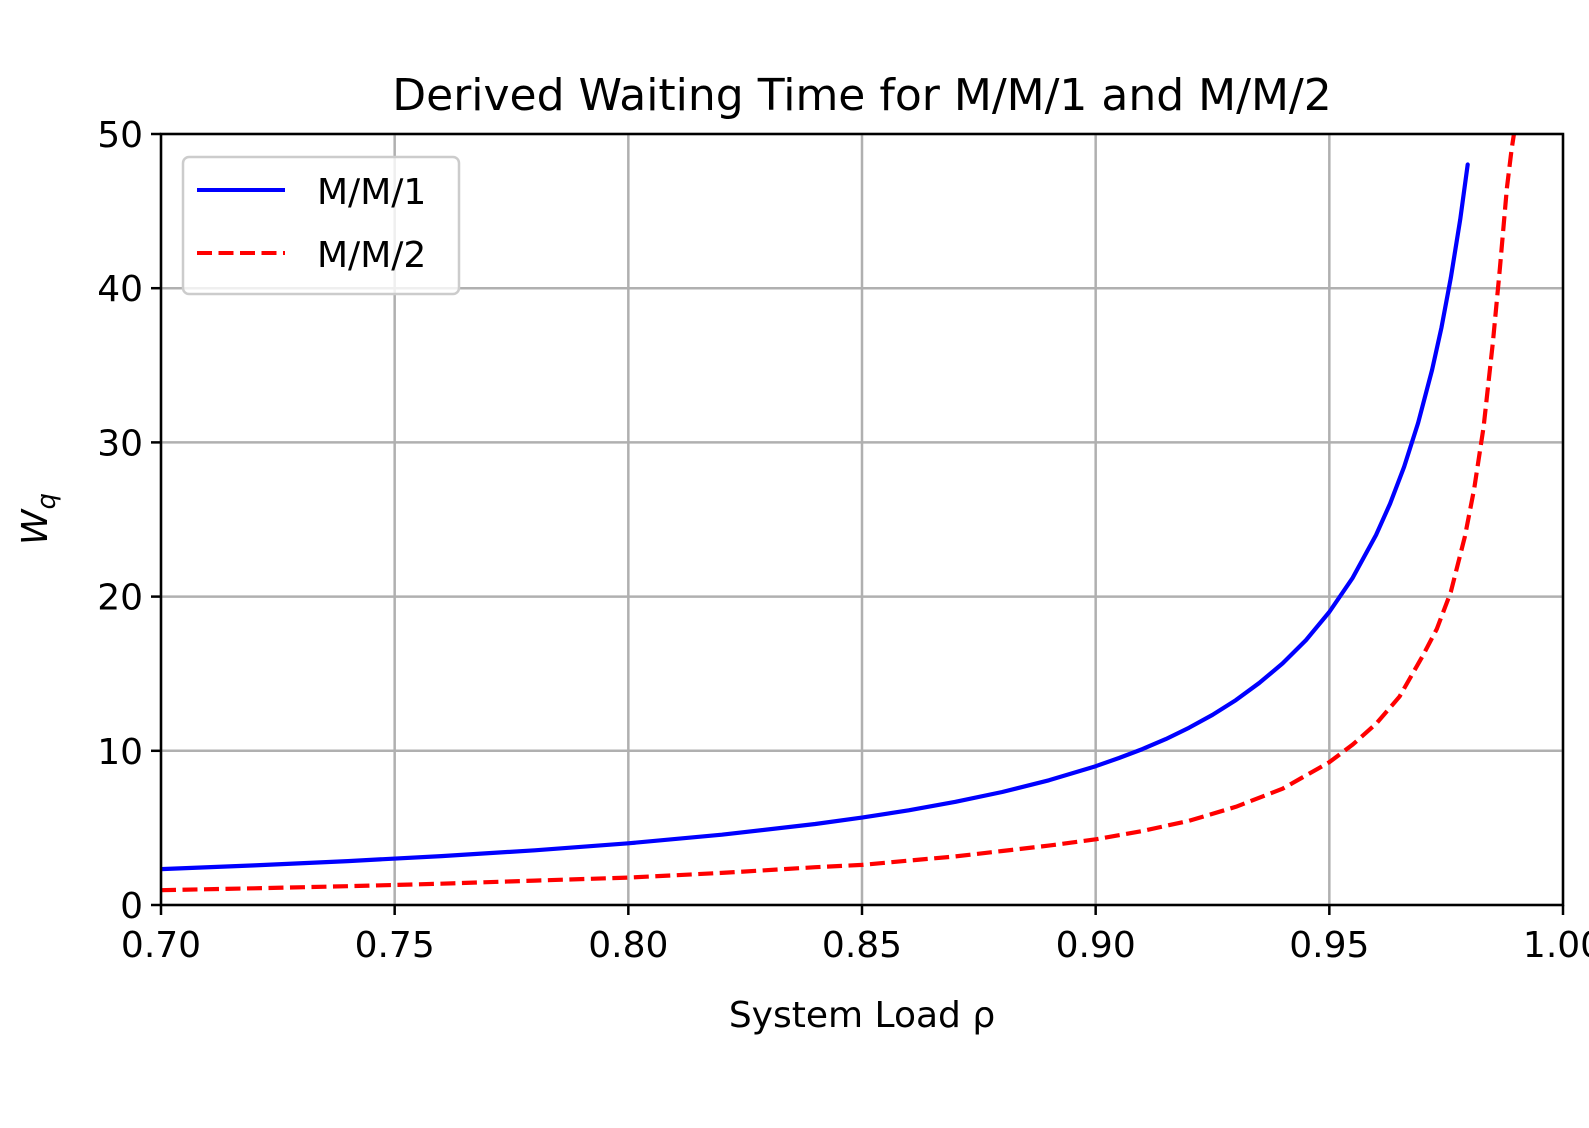 The width and height of the screenshot is (1589, 1128). What do you see at coordinates (1096, 945) in the screenshot?
I see `x-tick-label: 0.90` at bounding box center [1096, 945].